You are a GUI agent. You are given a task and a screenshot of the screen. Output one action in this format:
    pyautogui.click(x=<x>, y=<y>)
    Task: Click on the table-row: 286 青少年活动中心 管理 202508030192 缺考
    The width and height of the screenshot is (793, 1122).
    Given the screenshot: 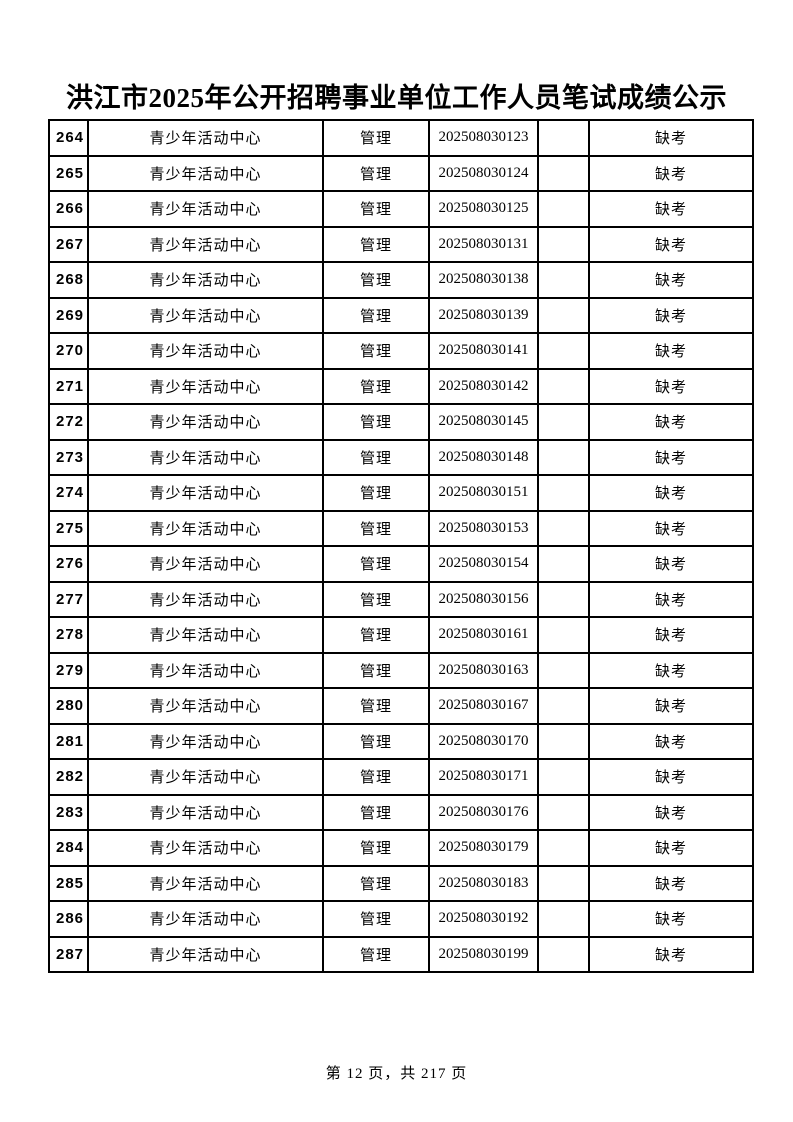 What is the action you would take?
    pyautogui.click(x=401, y=919)
    